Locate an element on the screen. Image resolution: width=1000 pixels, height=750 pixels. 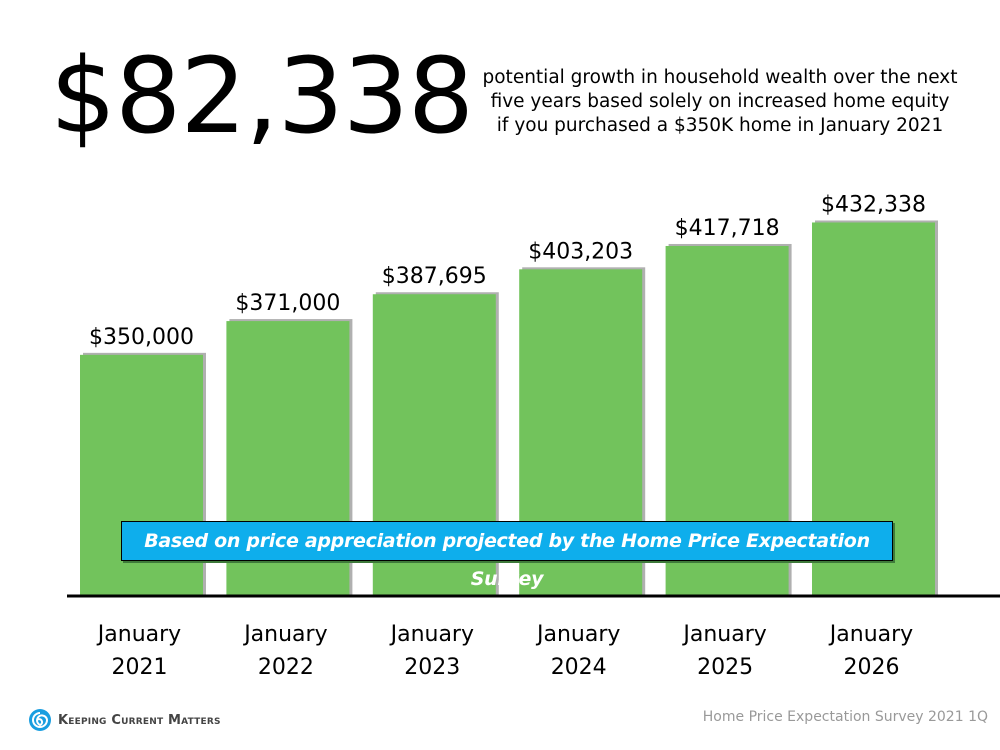
data-label: $350,000 is located at coordinates (141, 337).